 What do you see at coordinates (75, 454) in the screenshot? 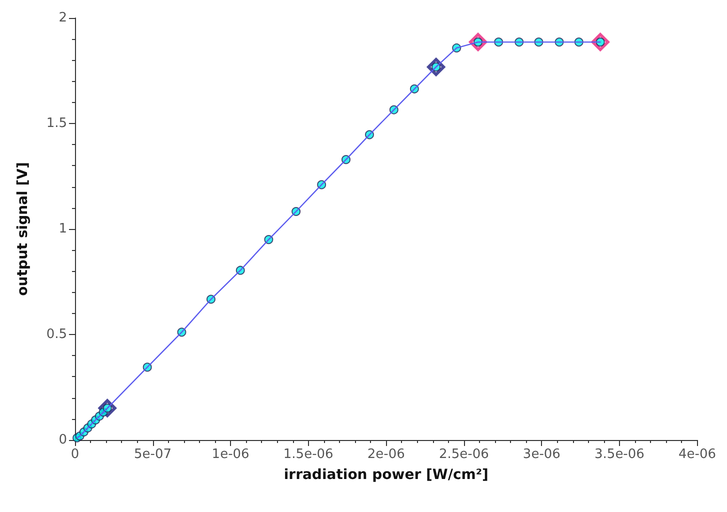
I see `x-tick-label: 0` at bounding box center [75, 454].